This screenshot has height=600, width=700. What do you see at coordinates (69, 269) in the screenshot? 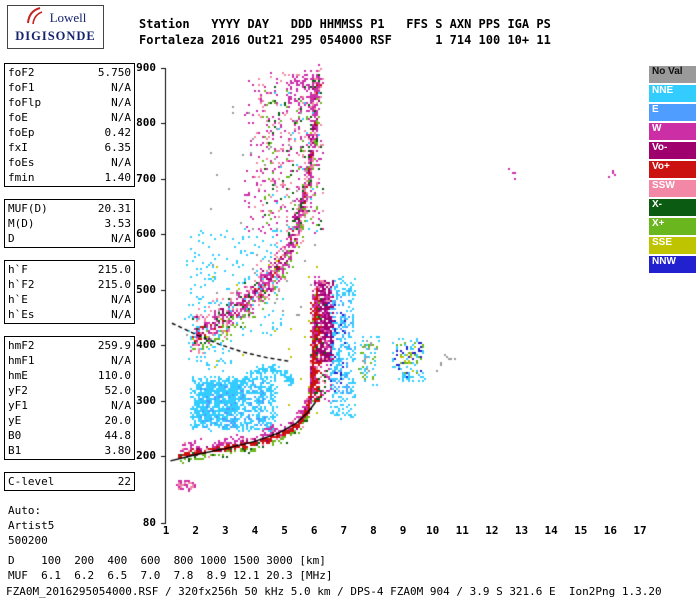
I see `param-row-hf: h`F 215.0` at bounding box center [69, 269].